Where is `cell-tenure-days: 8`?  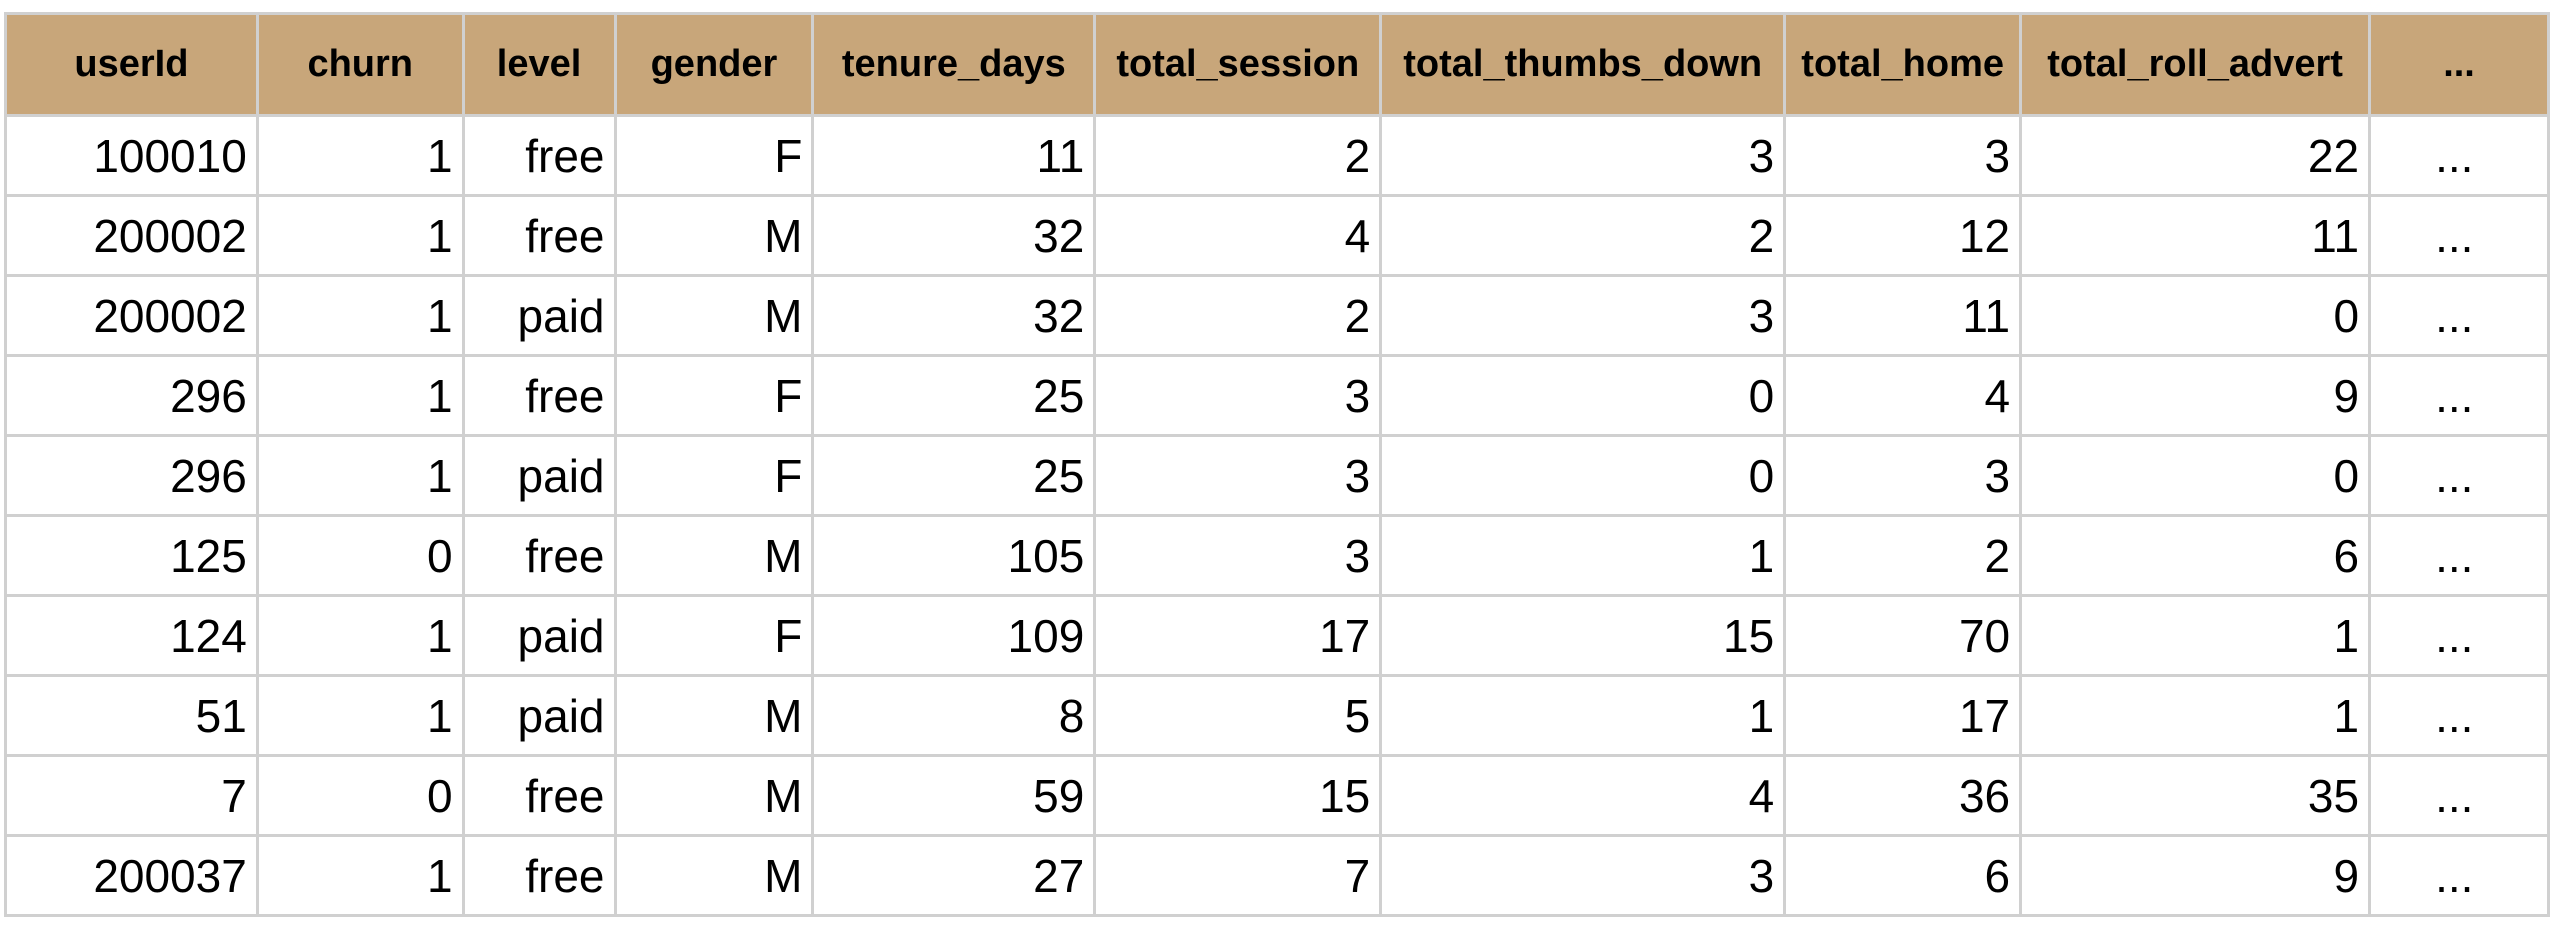
cell-tenure-days: 8 is located at coordinates (954, 715).